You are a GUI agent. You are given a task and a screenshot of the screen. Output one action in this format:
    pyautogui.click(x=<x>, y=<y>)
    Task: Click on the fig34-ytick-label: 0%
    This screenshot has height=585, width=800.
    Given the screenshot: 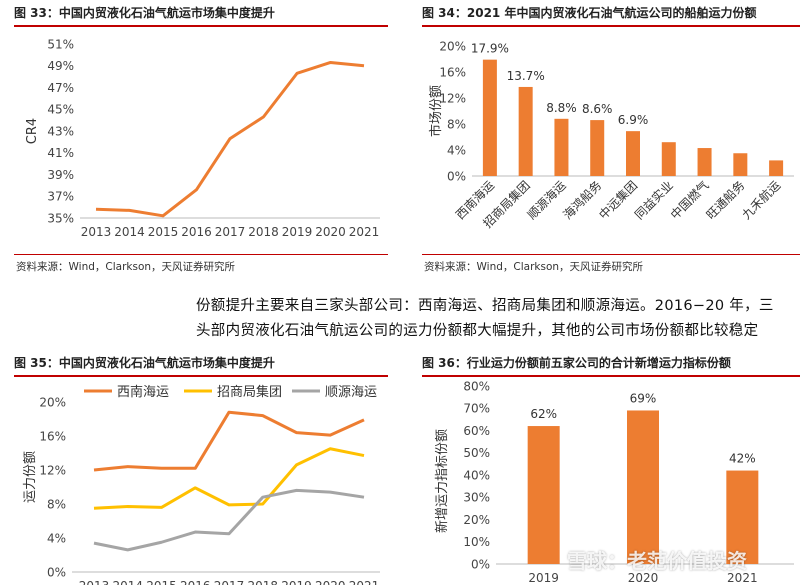 What is the action you would take?
    pyautogui.click(x=456, y=176)
    